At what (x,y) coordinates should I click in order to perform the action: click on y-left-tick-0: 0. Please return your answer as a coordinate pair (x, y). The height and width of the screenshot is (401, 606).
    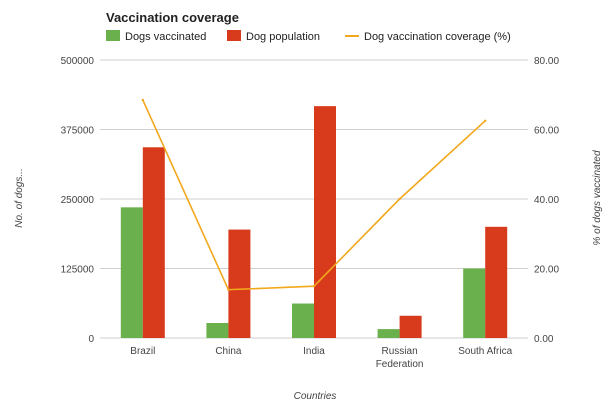
    Looking at the image, I should click on (91, 339).